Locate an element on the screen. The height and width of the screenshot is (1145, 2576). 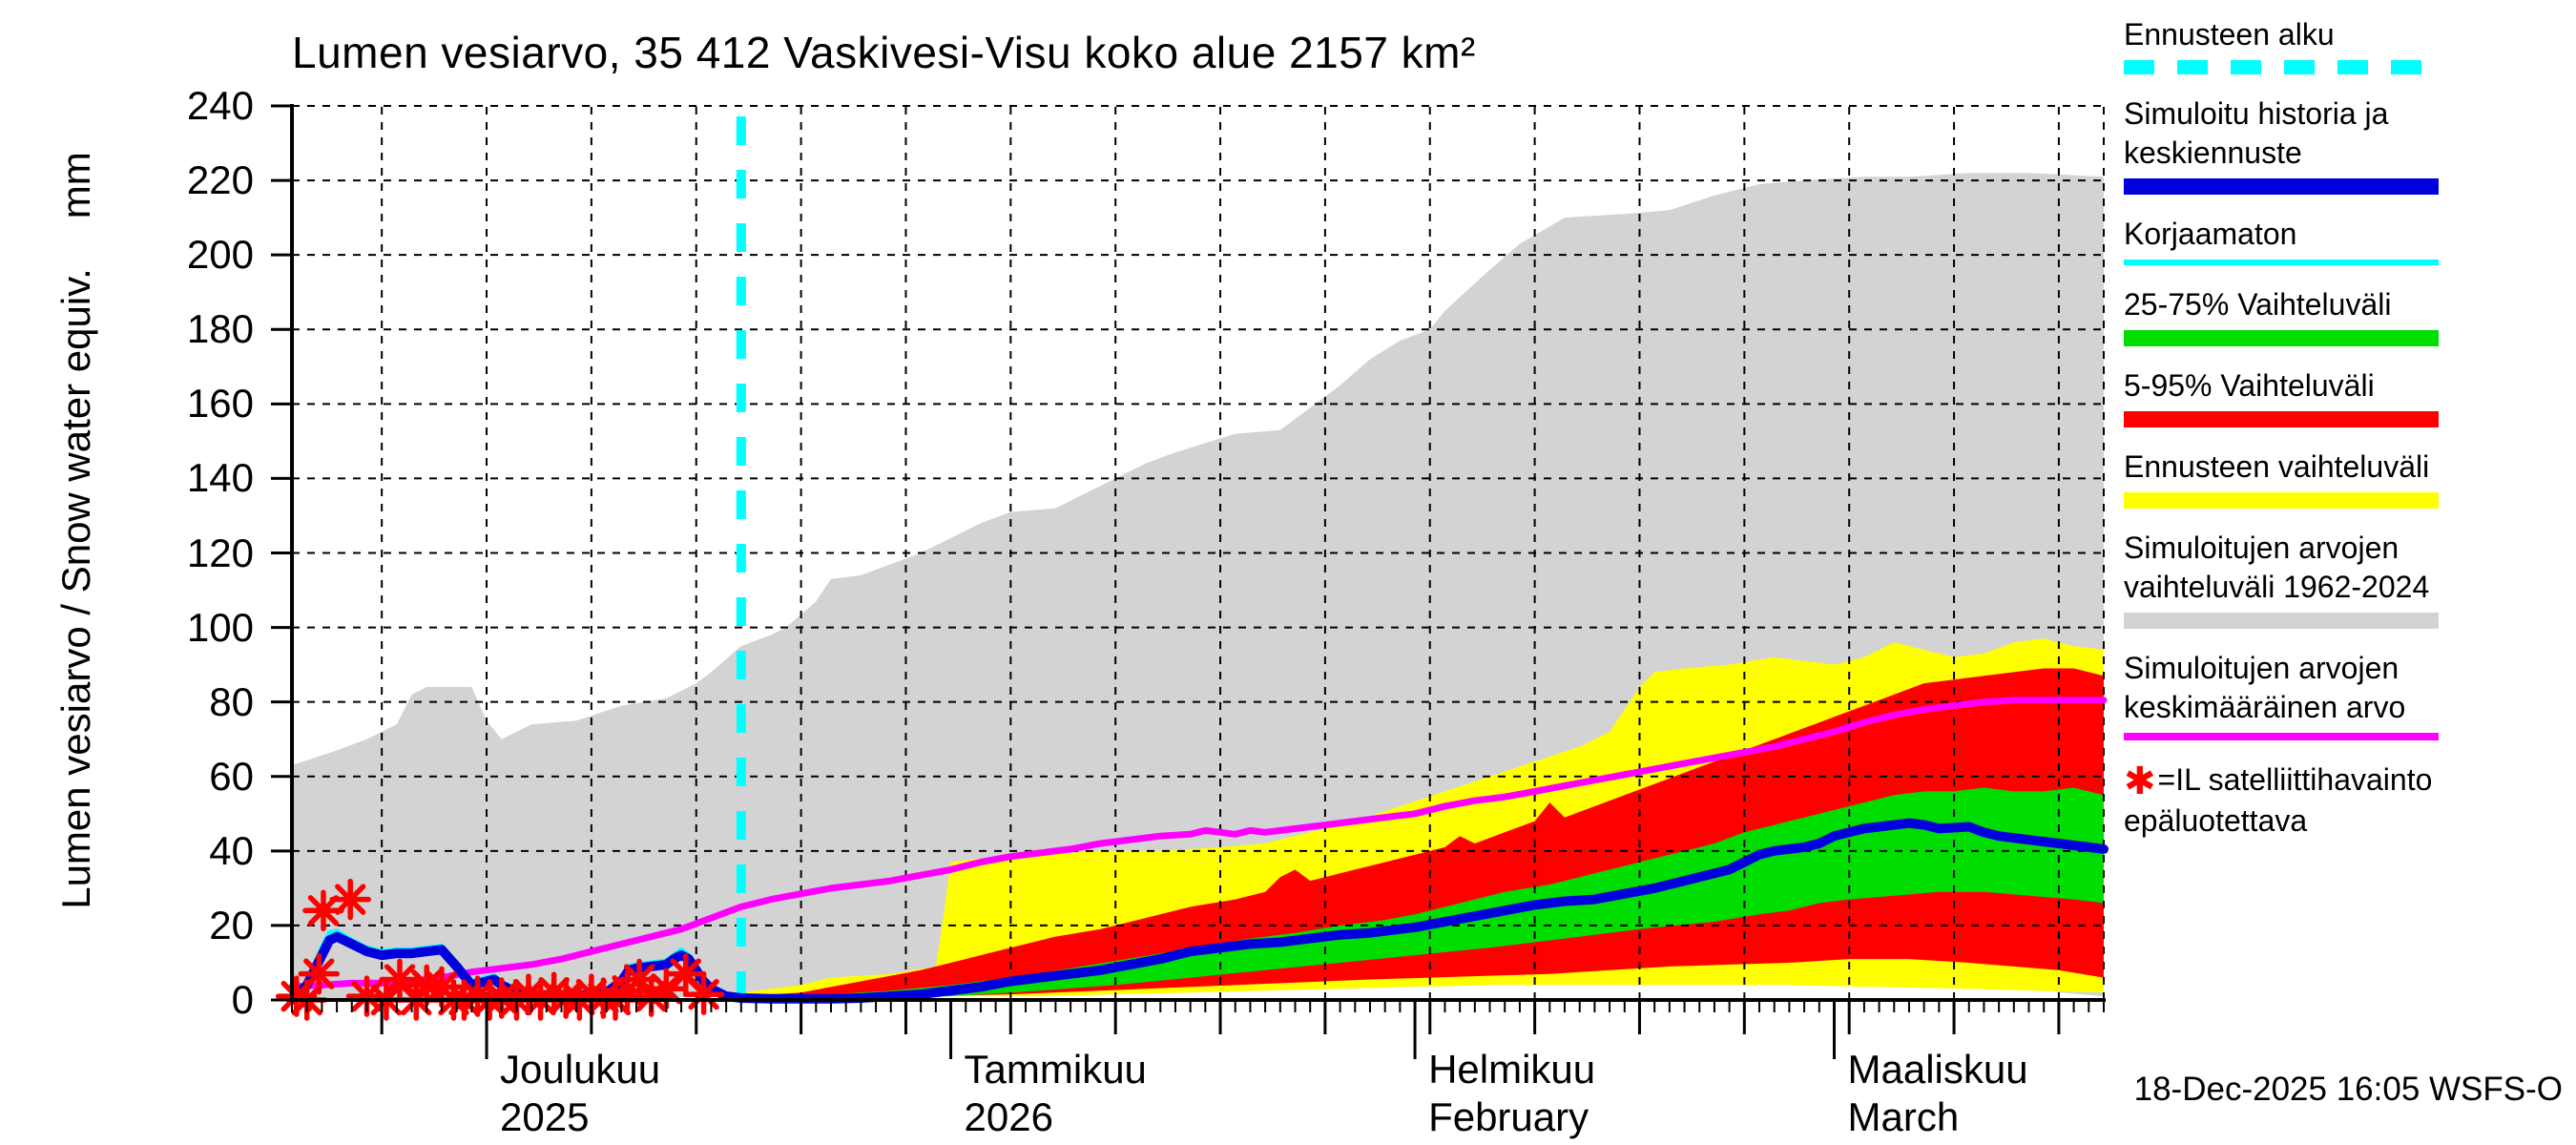
legend-swatch-line-magenta is located at coordinates (2281, 736).